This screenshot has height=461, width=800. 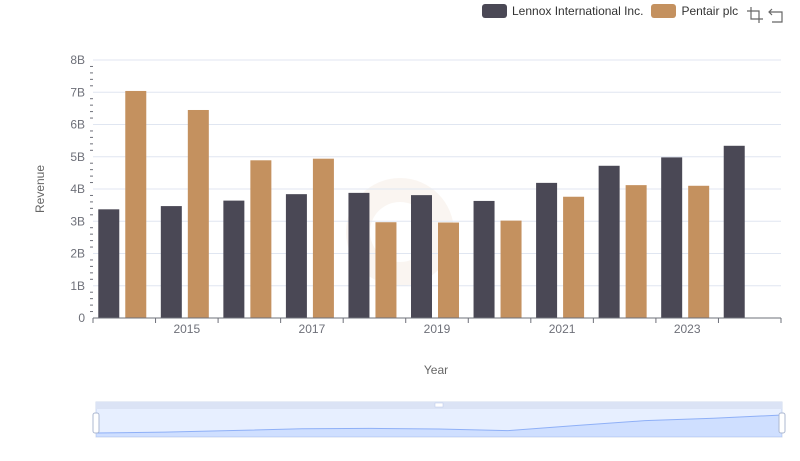 I want to click on legend: Lennox International Inc. Pentair plc, so click(x=614, y=11).